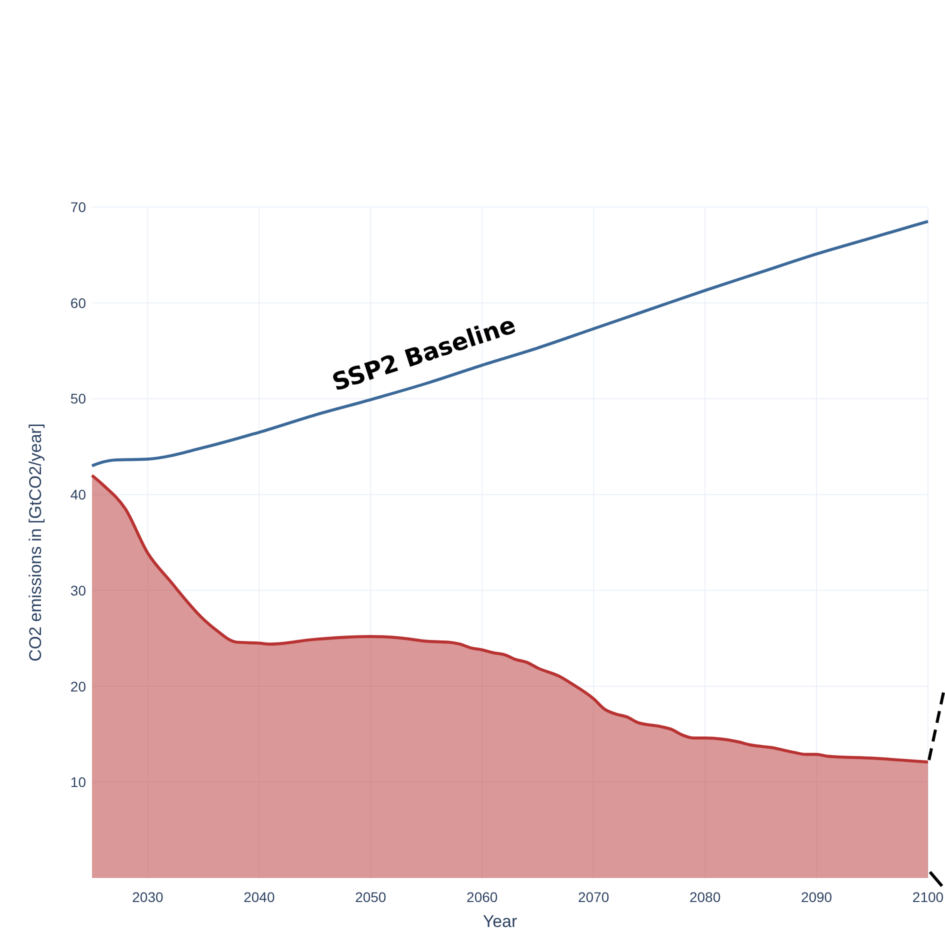  I want to click on x-tick-label: 2030, so click(148, 897).